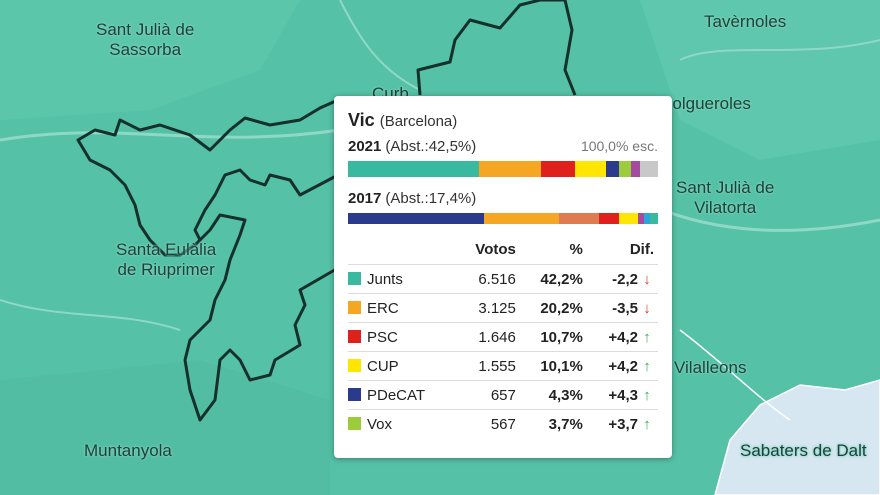 This screenshot has width=880, height=495. What do you see at coordinates (576, 249) in the screenshot?
I see `header-percent: %` at bounding box center [576, 249].